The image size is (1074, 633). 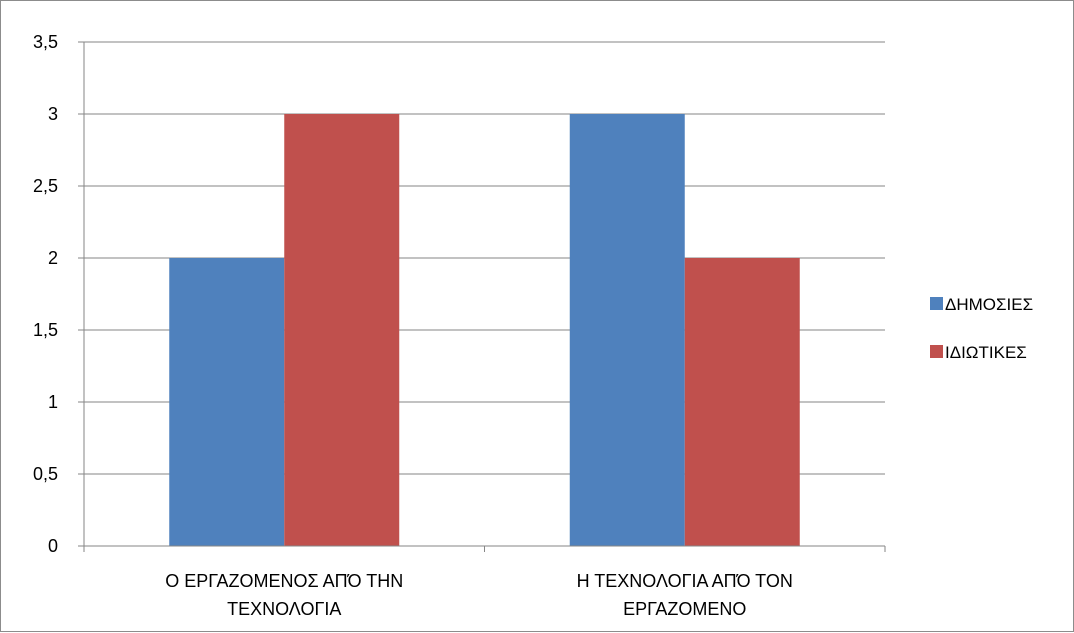 I want to click on y-tick-label: 0,5, so click(x=45, y=474).